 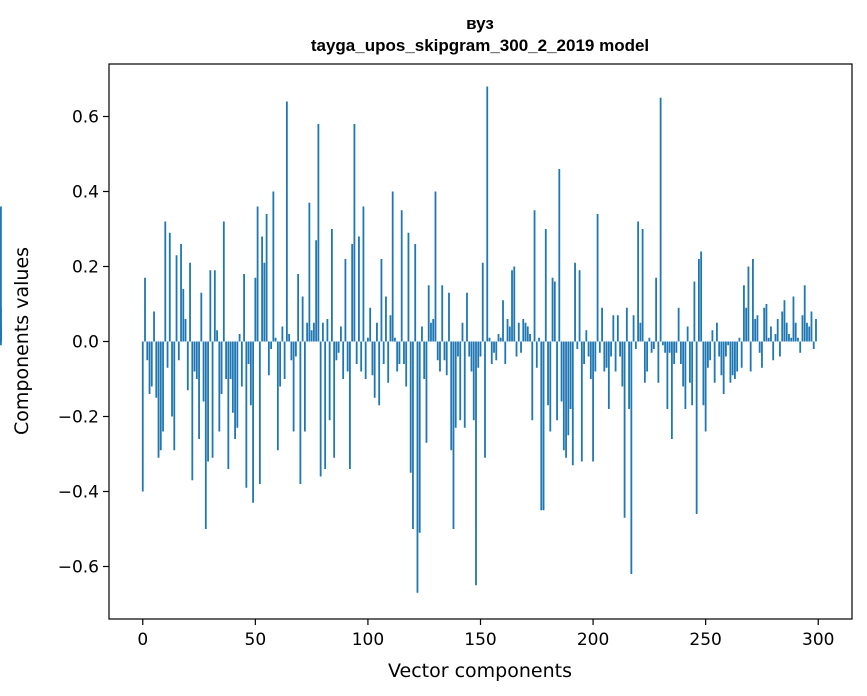 What do you see at coordinates (480, 671) in the screenshot?
I see `x-axis-label: Vector components` at bounding box center [480, 671].